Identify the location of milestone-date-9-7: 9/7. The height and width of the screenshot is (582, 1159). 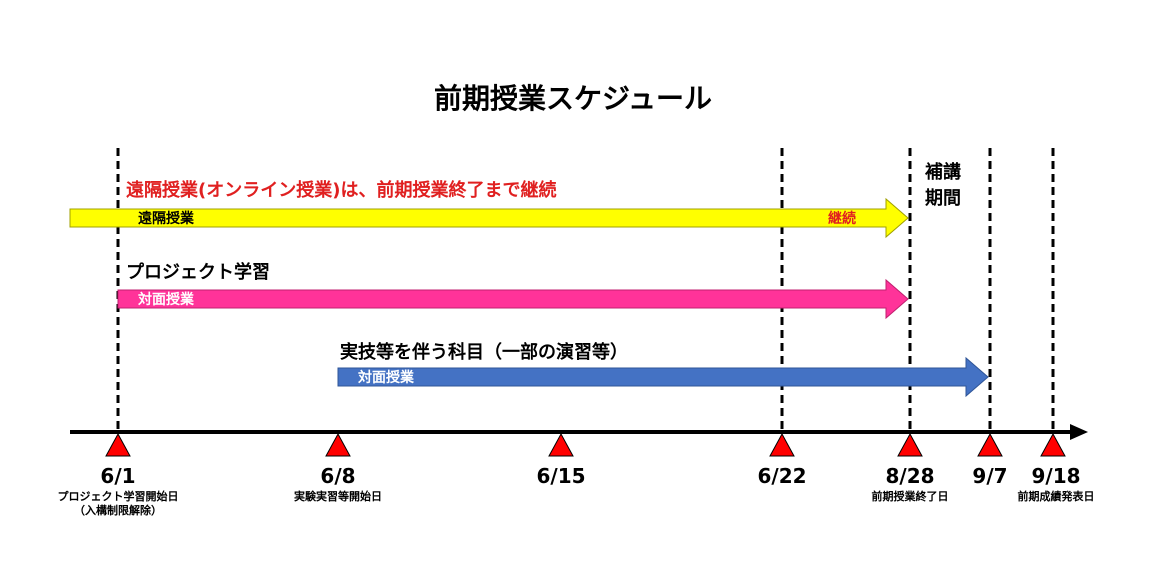
(989, 476).